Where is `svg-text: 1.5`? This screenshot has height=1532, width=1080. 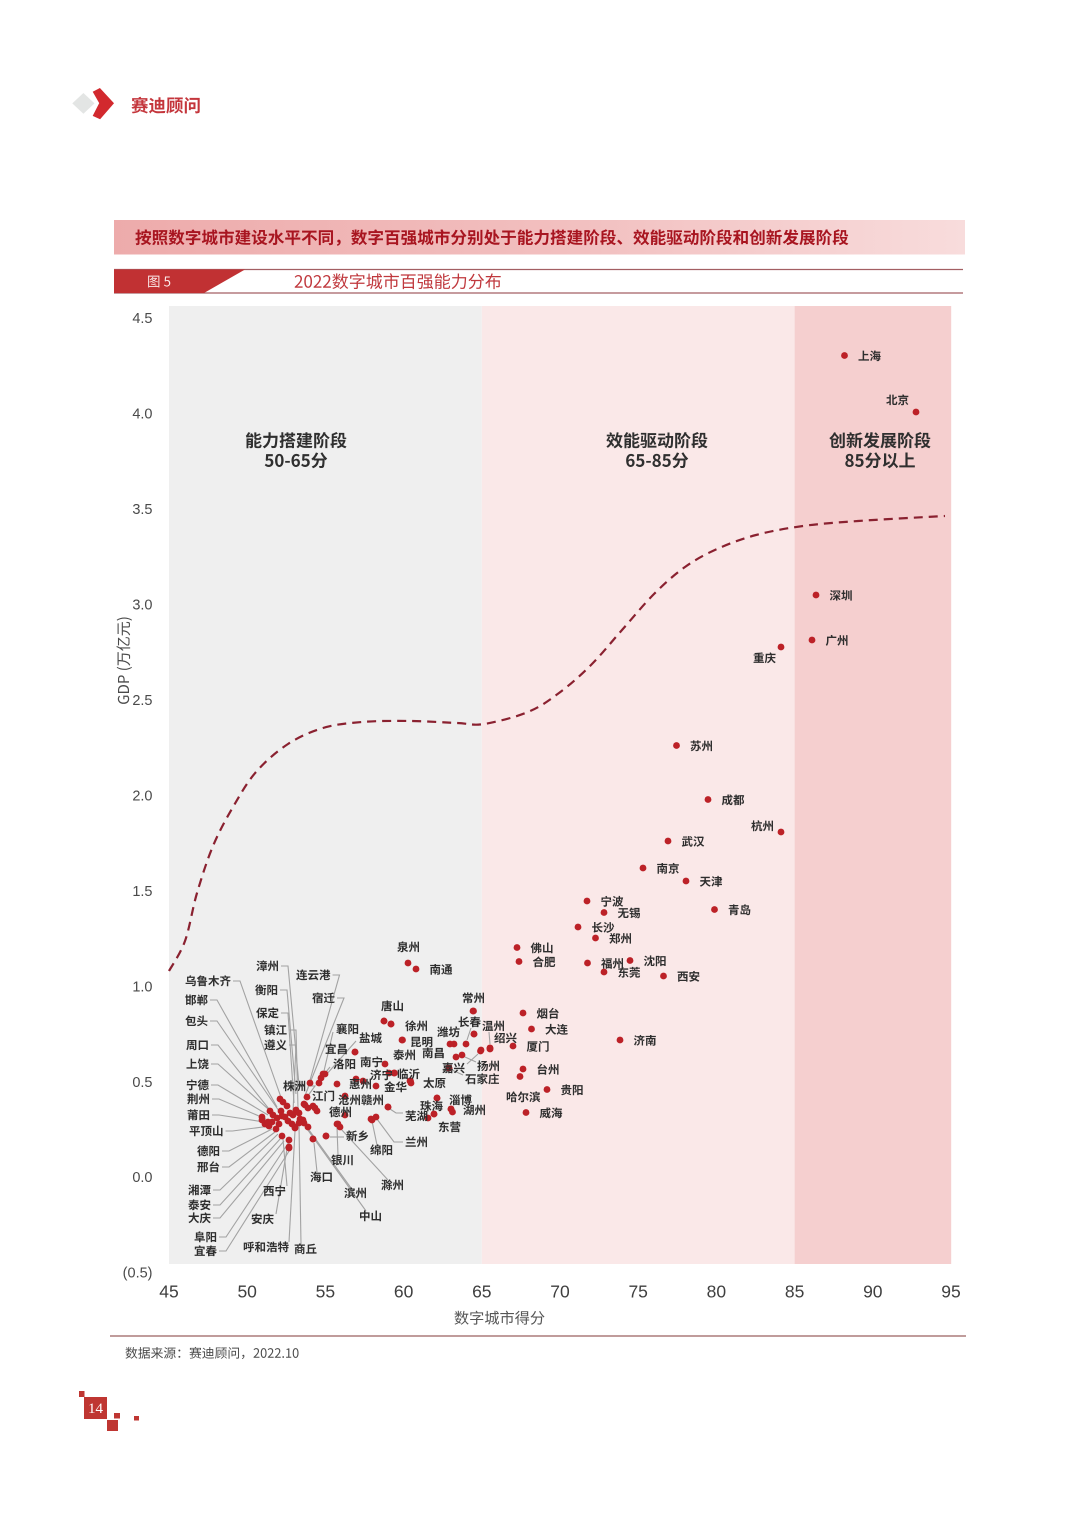 svg-text: 1.5 is located at coordinates (142, 892).